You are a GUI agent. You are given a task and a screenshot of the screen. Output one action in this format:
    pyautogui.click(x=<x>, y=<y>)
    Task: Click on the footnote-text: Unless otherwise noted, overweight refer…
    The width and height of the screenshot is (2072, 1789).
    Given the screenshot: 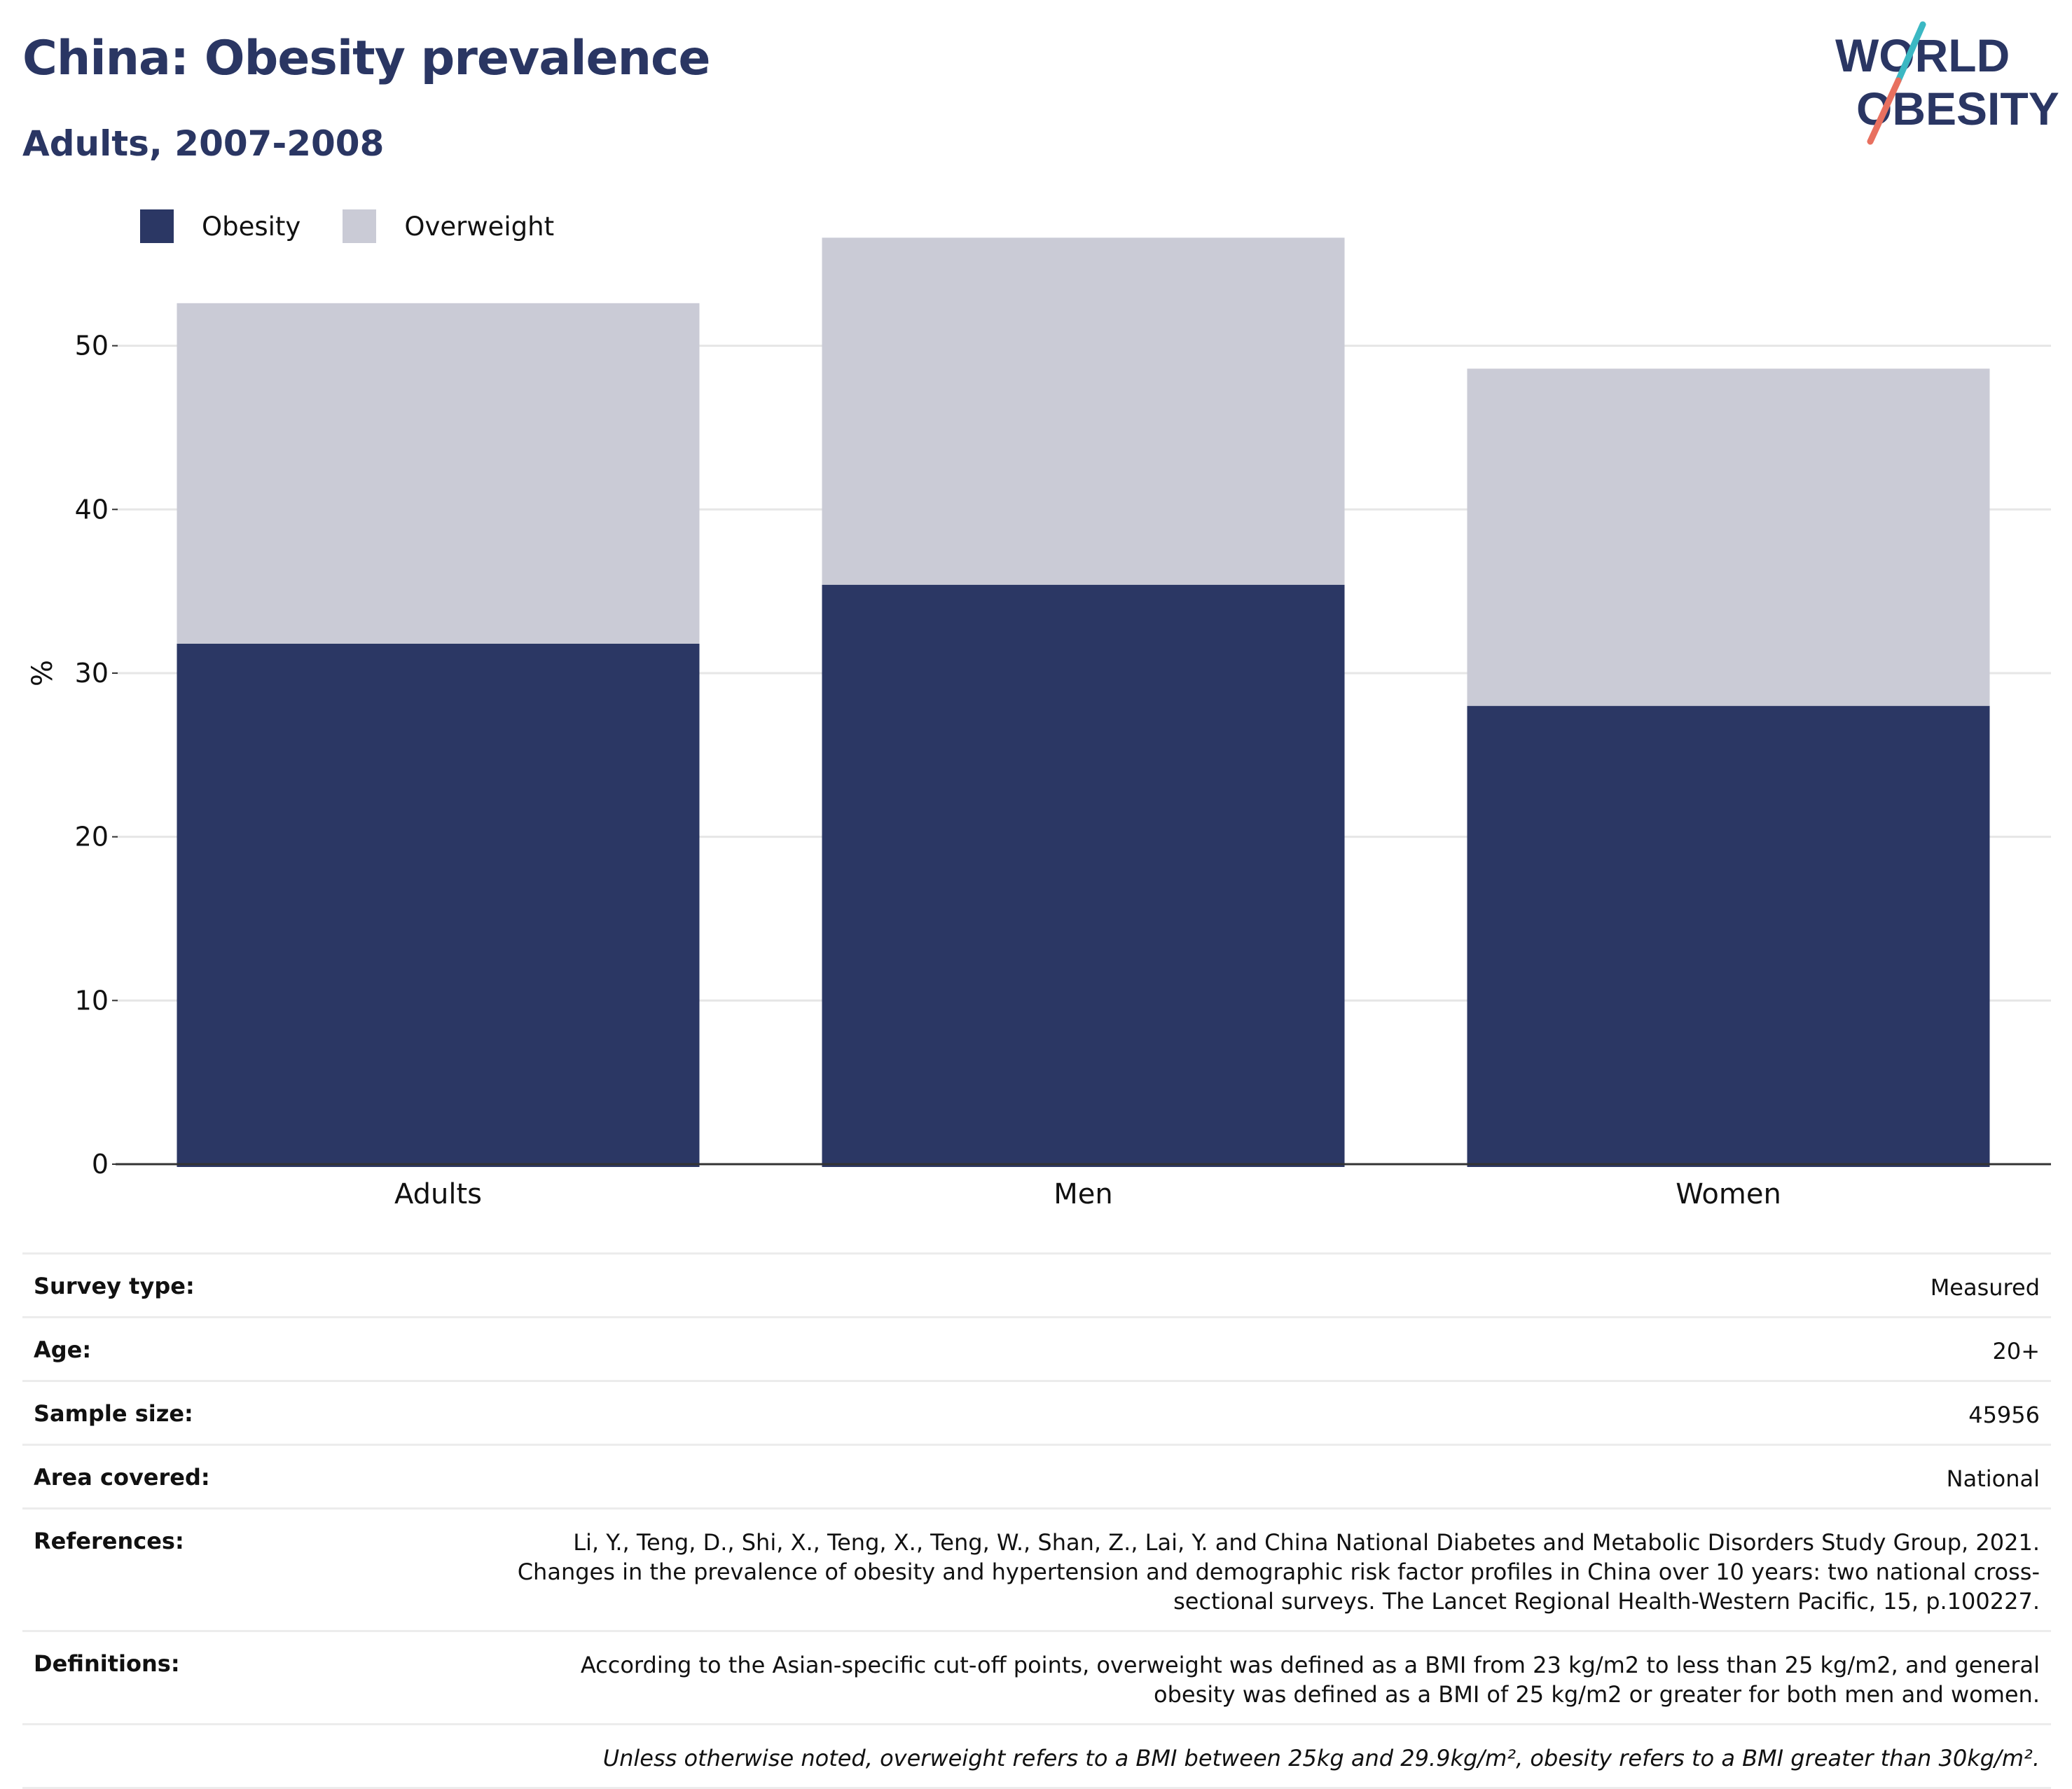 What is the action you would take?
    pyautogui.click(x=1321, y=1758)
    